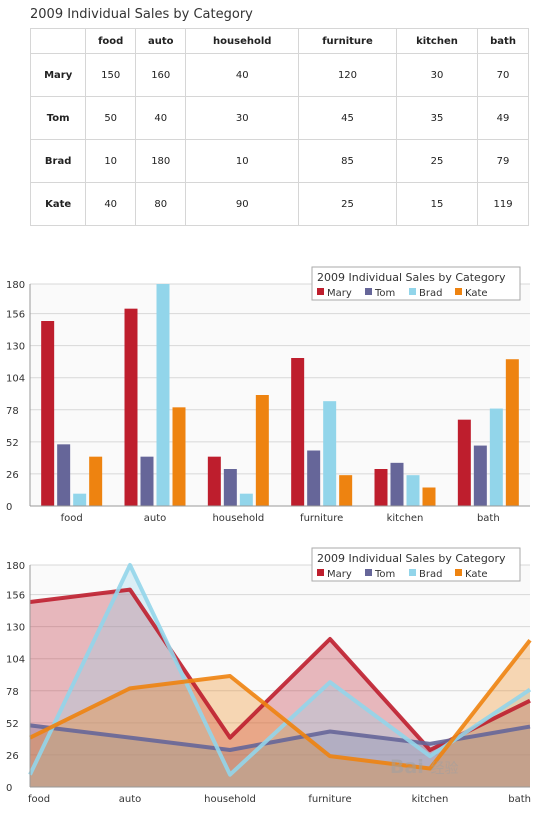  What do you see at coordinates (347, 161) in the screenshot?
I see `table-cell: 85` at bounding box center [347, 161].